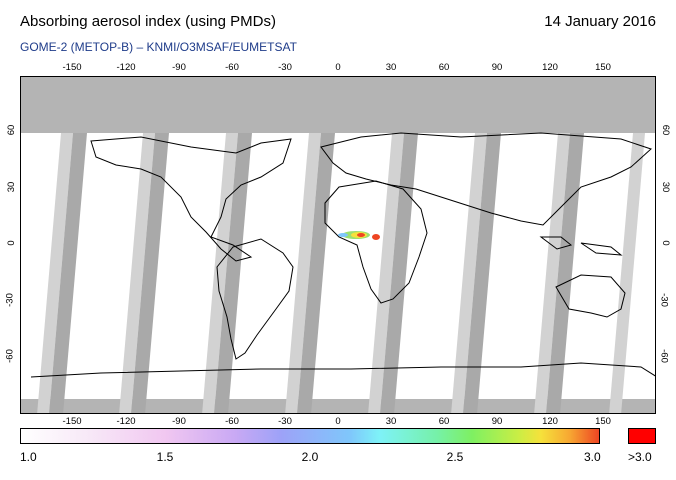 Image resolution: width=676 pixels, height=480 pixels. Describe the element at coordinates (28, 457) in the screenshot. I see `colorbar-label: 1.0` at that location.